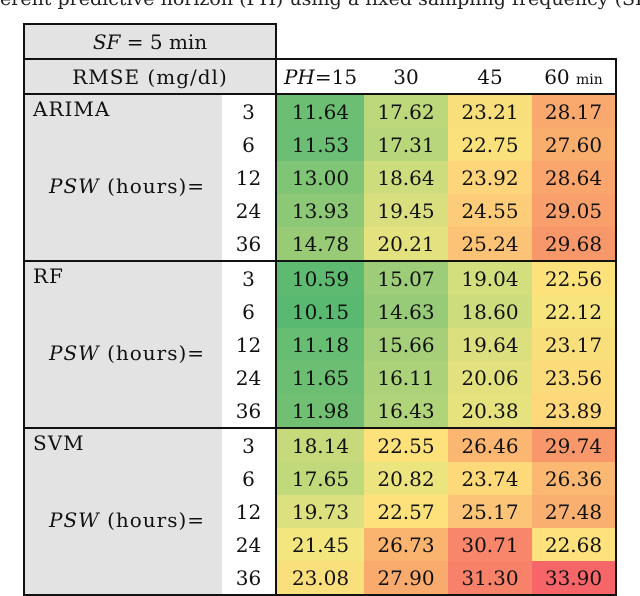 Image resolution: width=640 pixels, height=596 pixels. I want to click on rmse-cell: 23.17, so click(574, 344).